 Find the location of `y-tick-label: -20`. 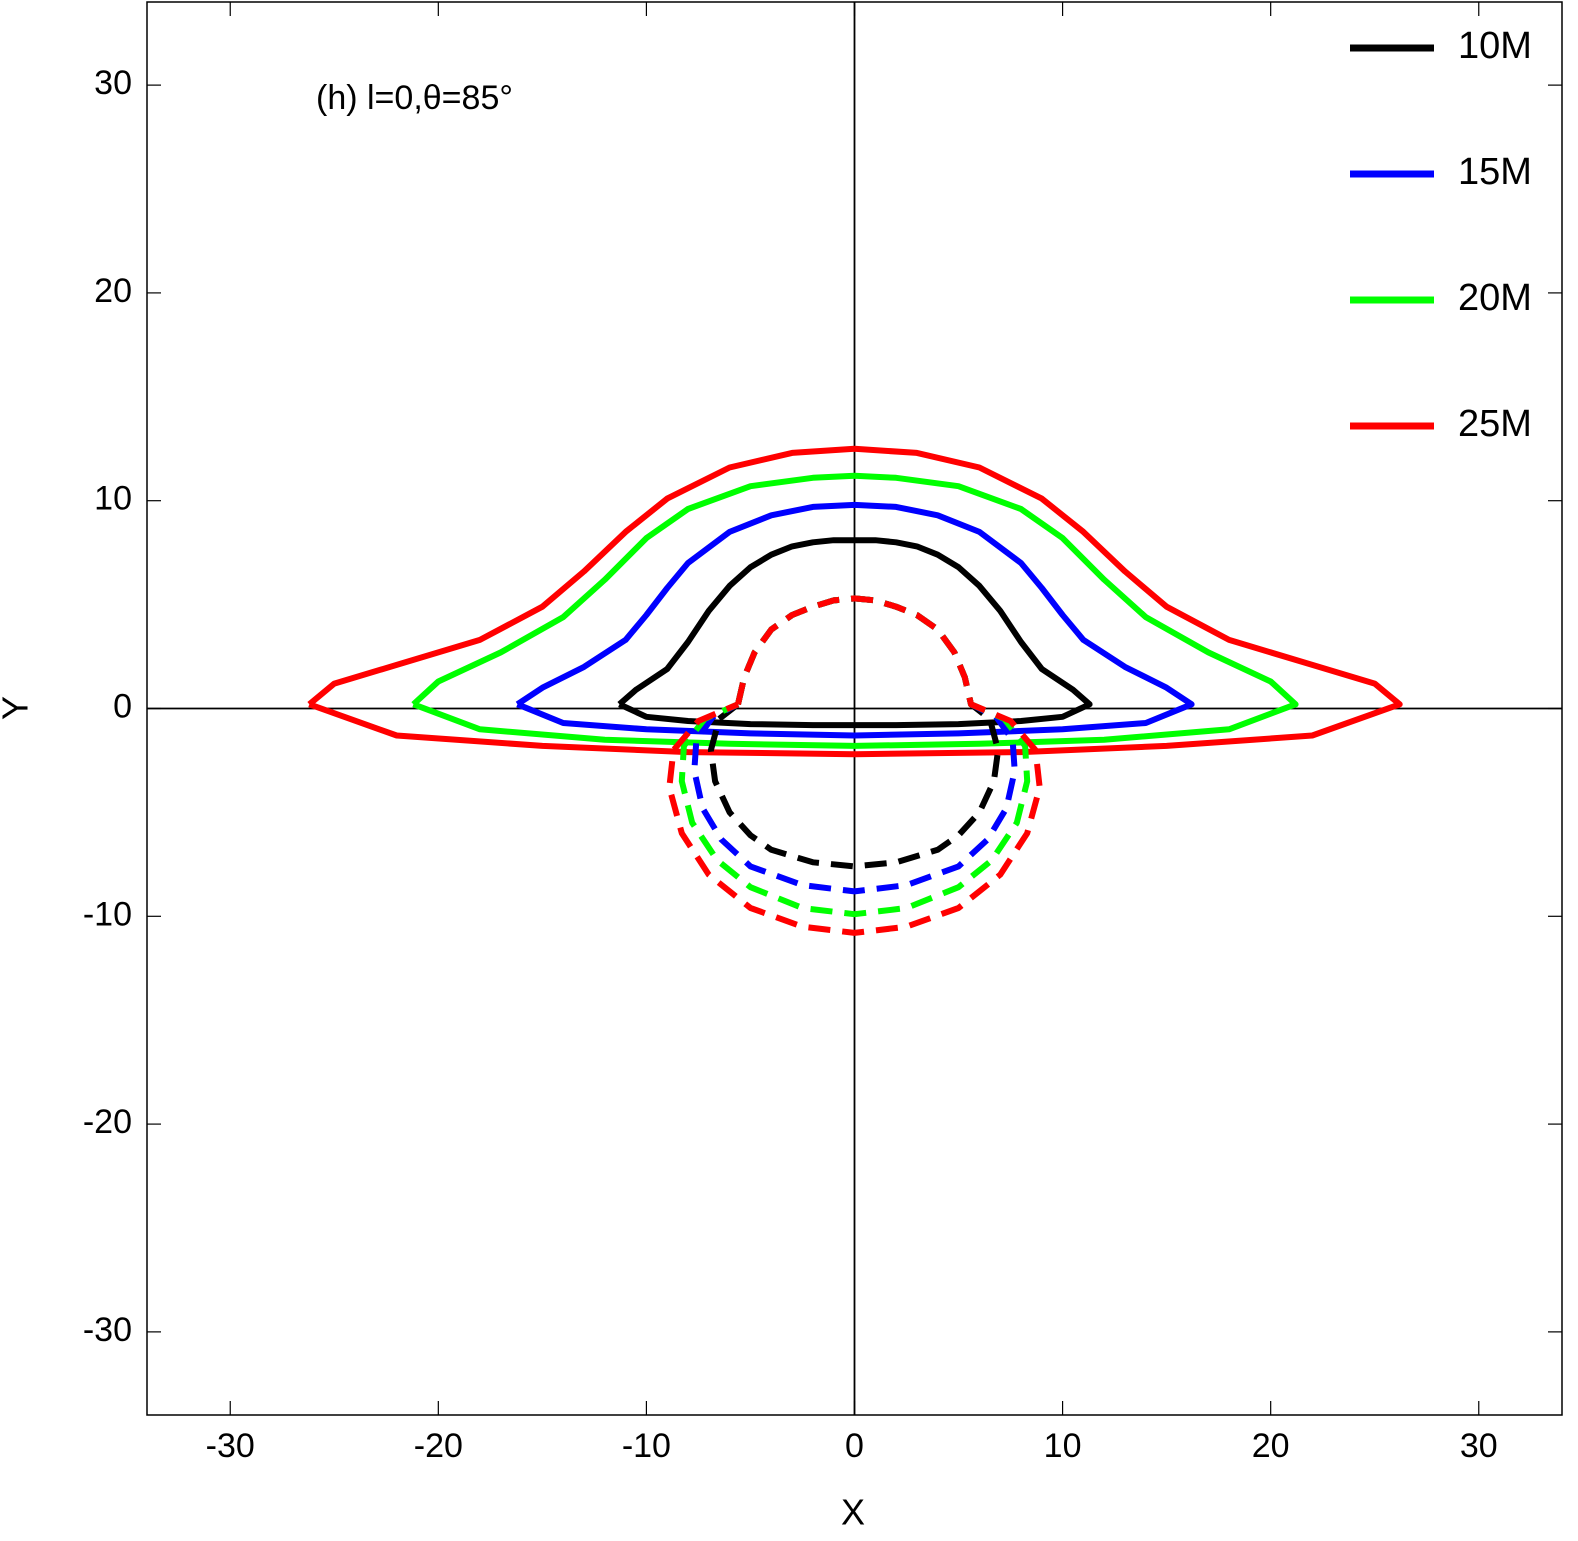

y-tick-label: -20 is located at coordinates (107, 1122).